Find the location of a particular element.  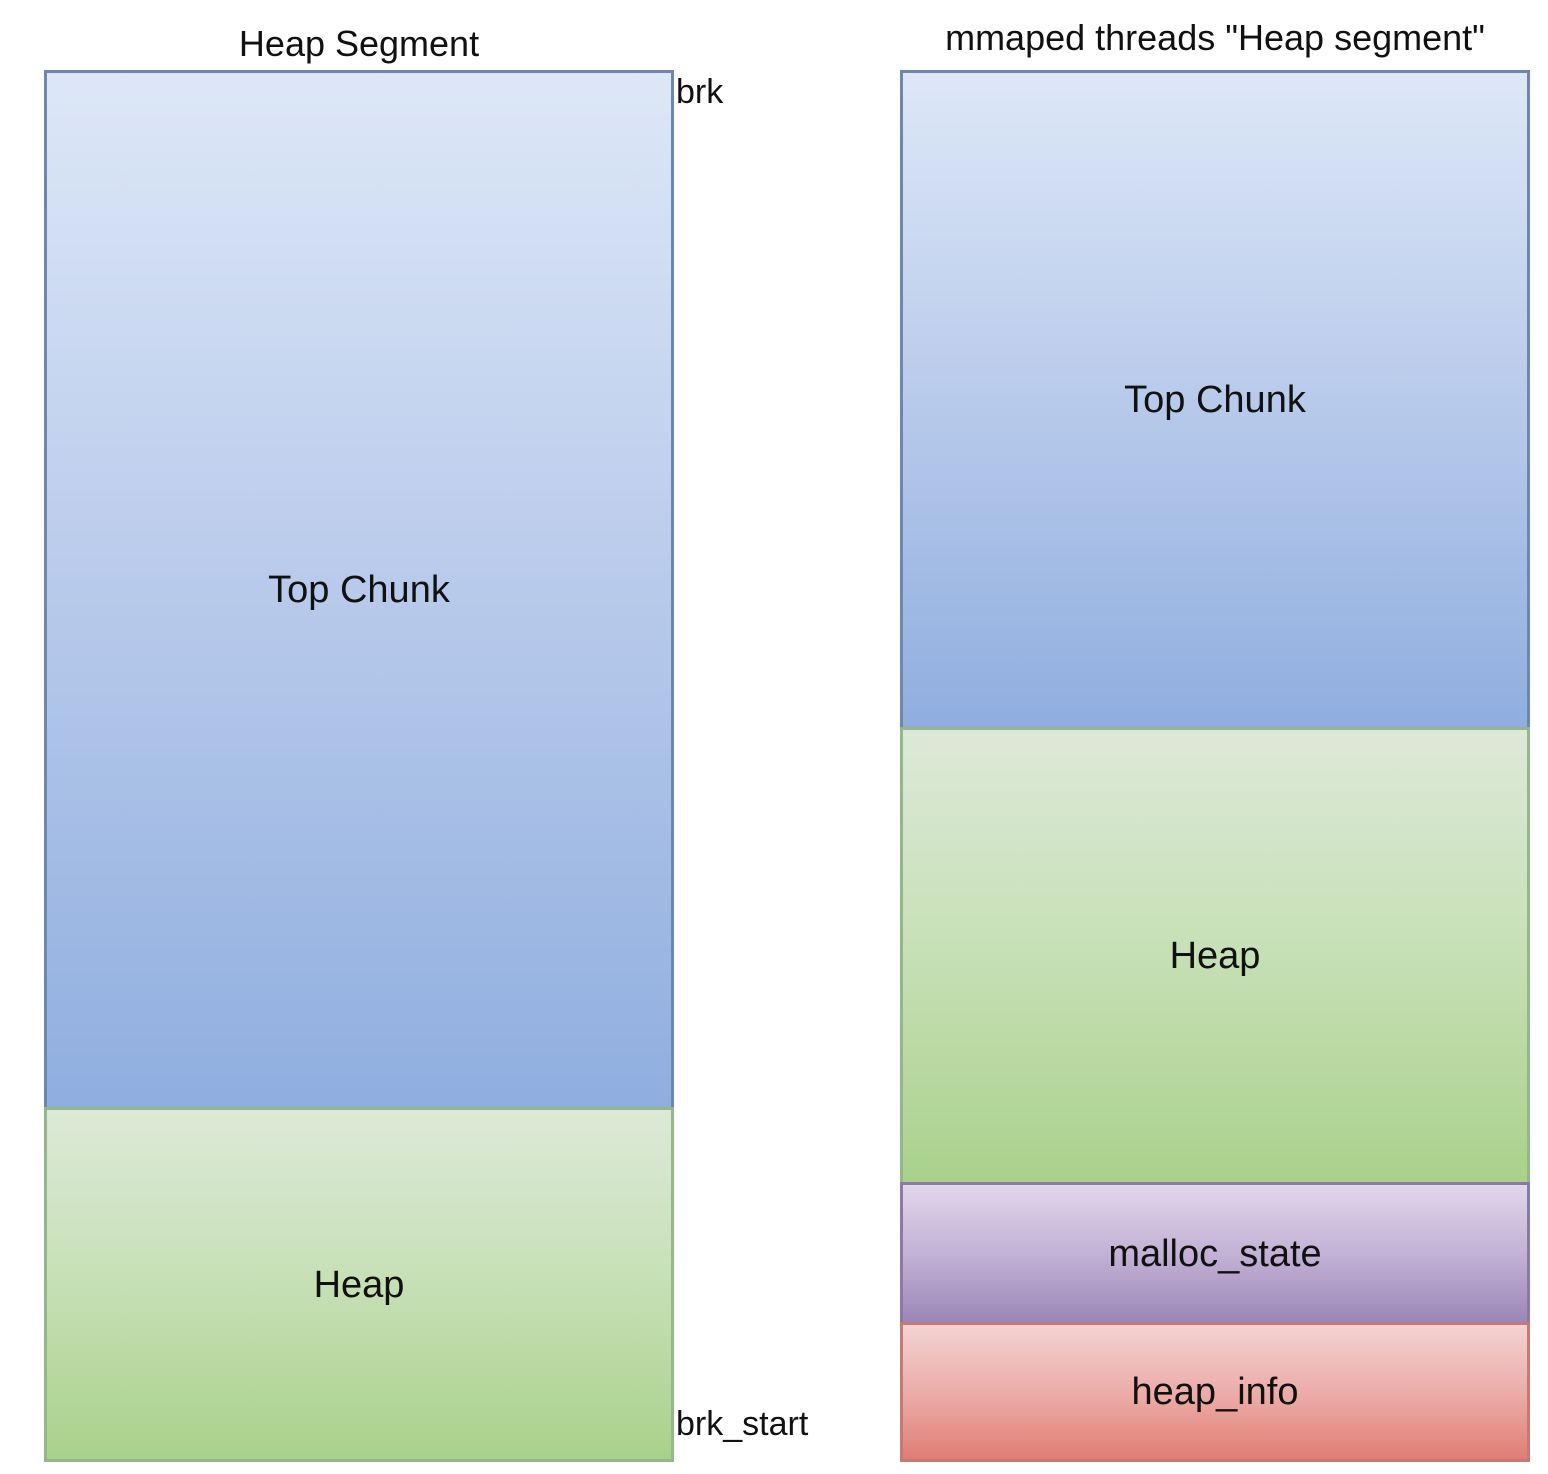

malloc-state-block: malloc_state is located at coordinates (1215, 1253).